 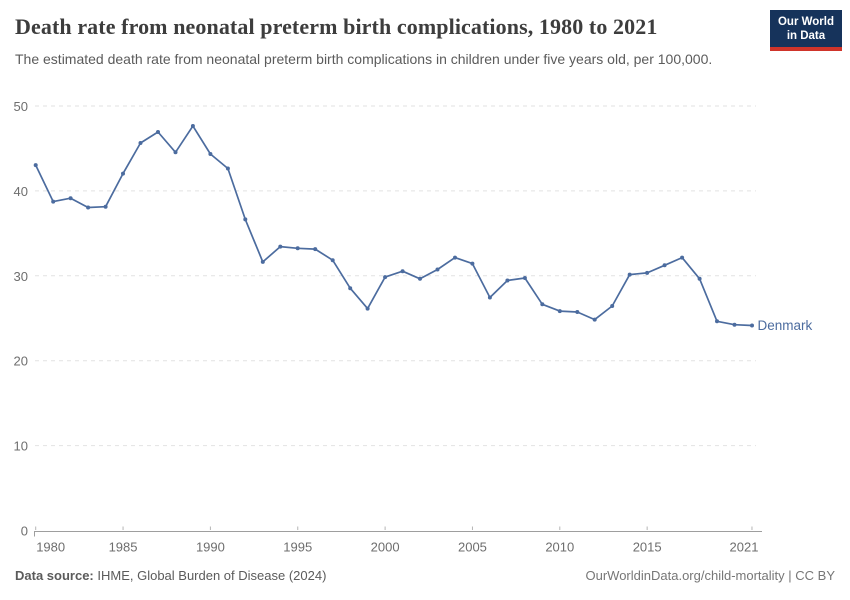 I want to click on x-tick-label: 2005, so click(x=472, y=547).